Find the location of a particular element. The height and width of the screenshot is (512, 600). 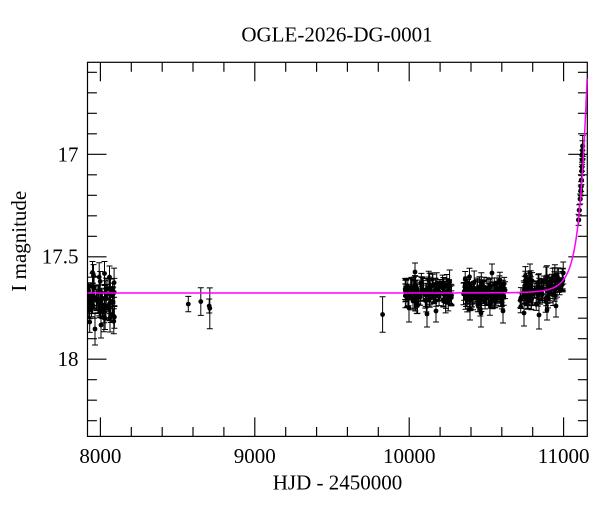

svg-text: 11000 is located at coordinates (564, 456).